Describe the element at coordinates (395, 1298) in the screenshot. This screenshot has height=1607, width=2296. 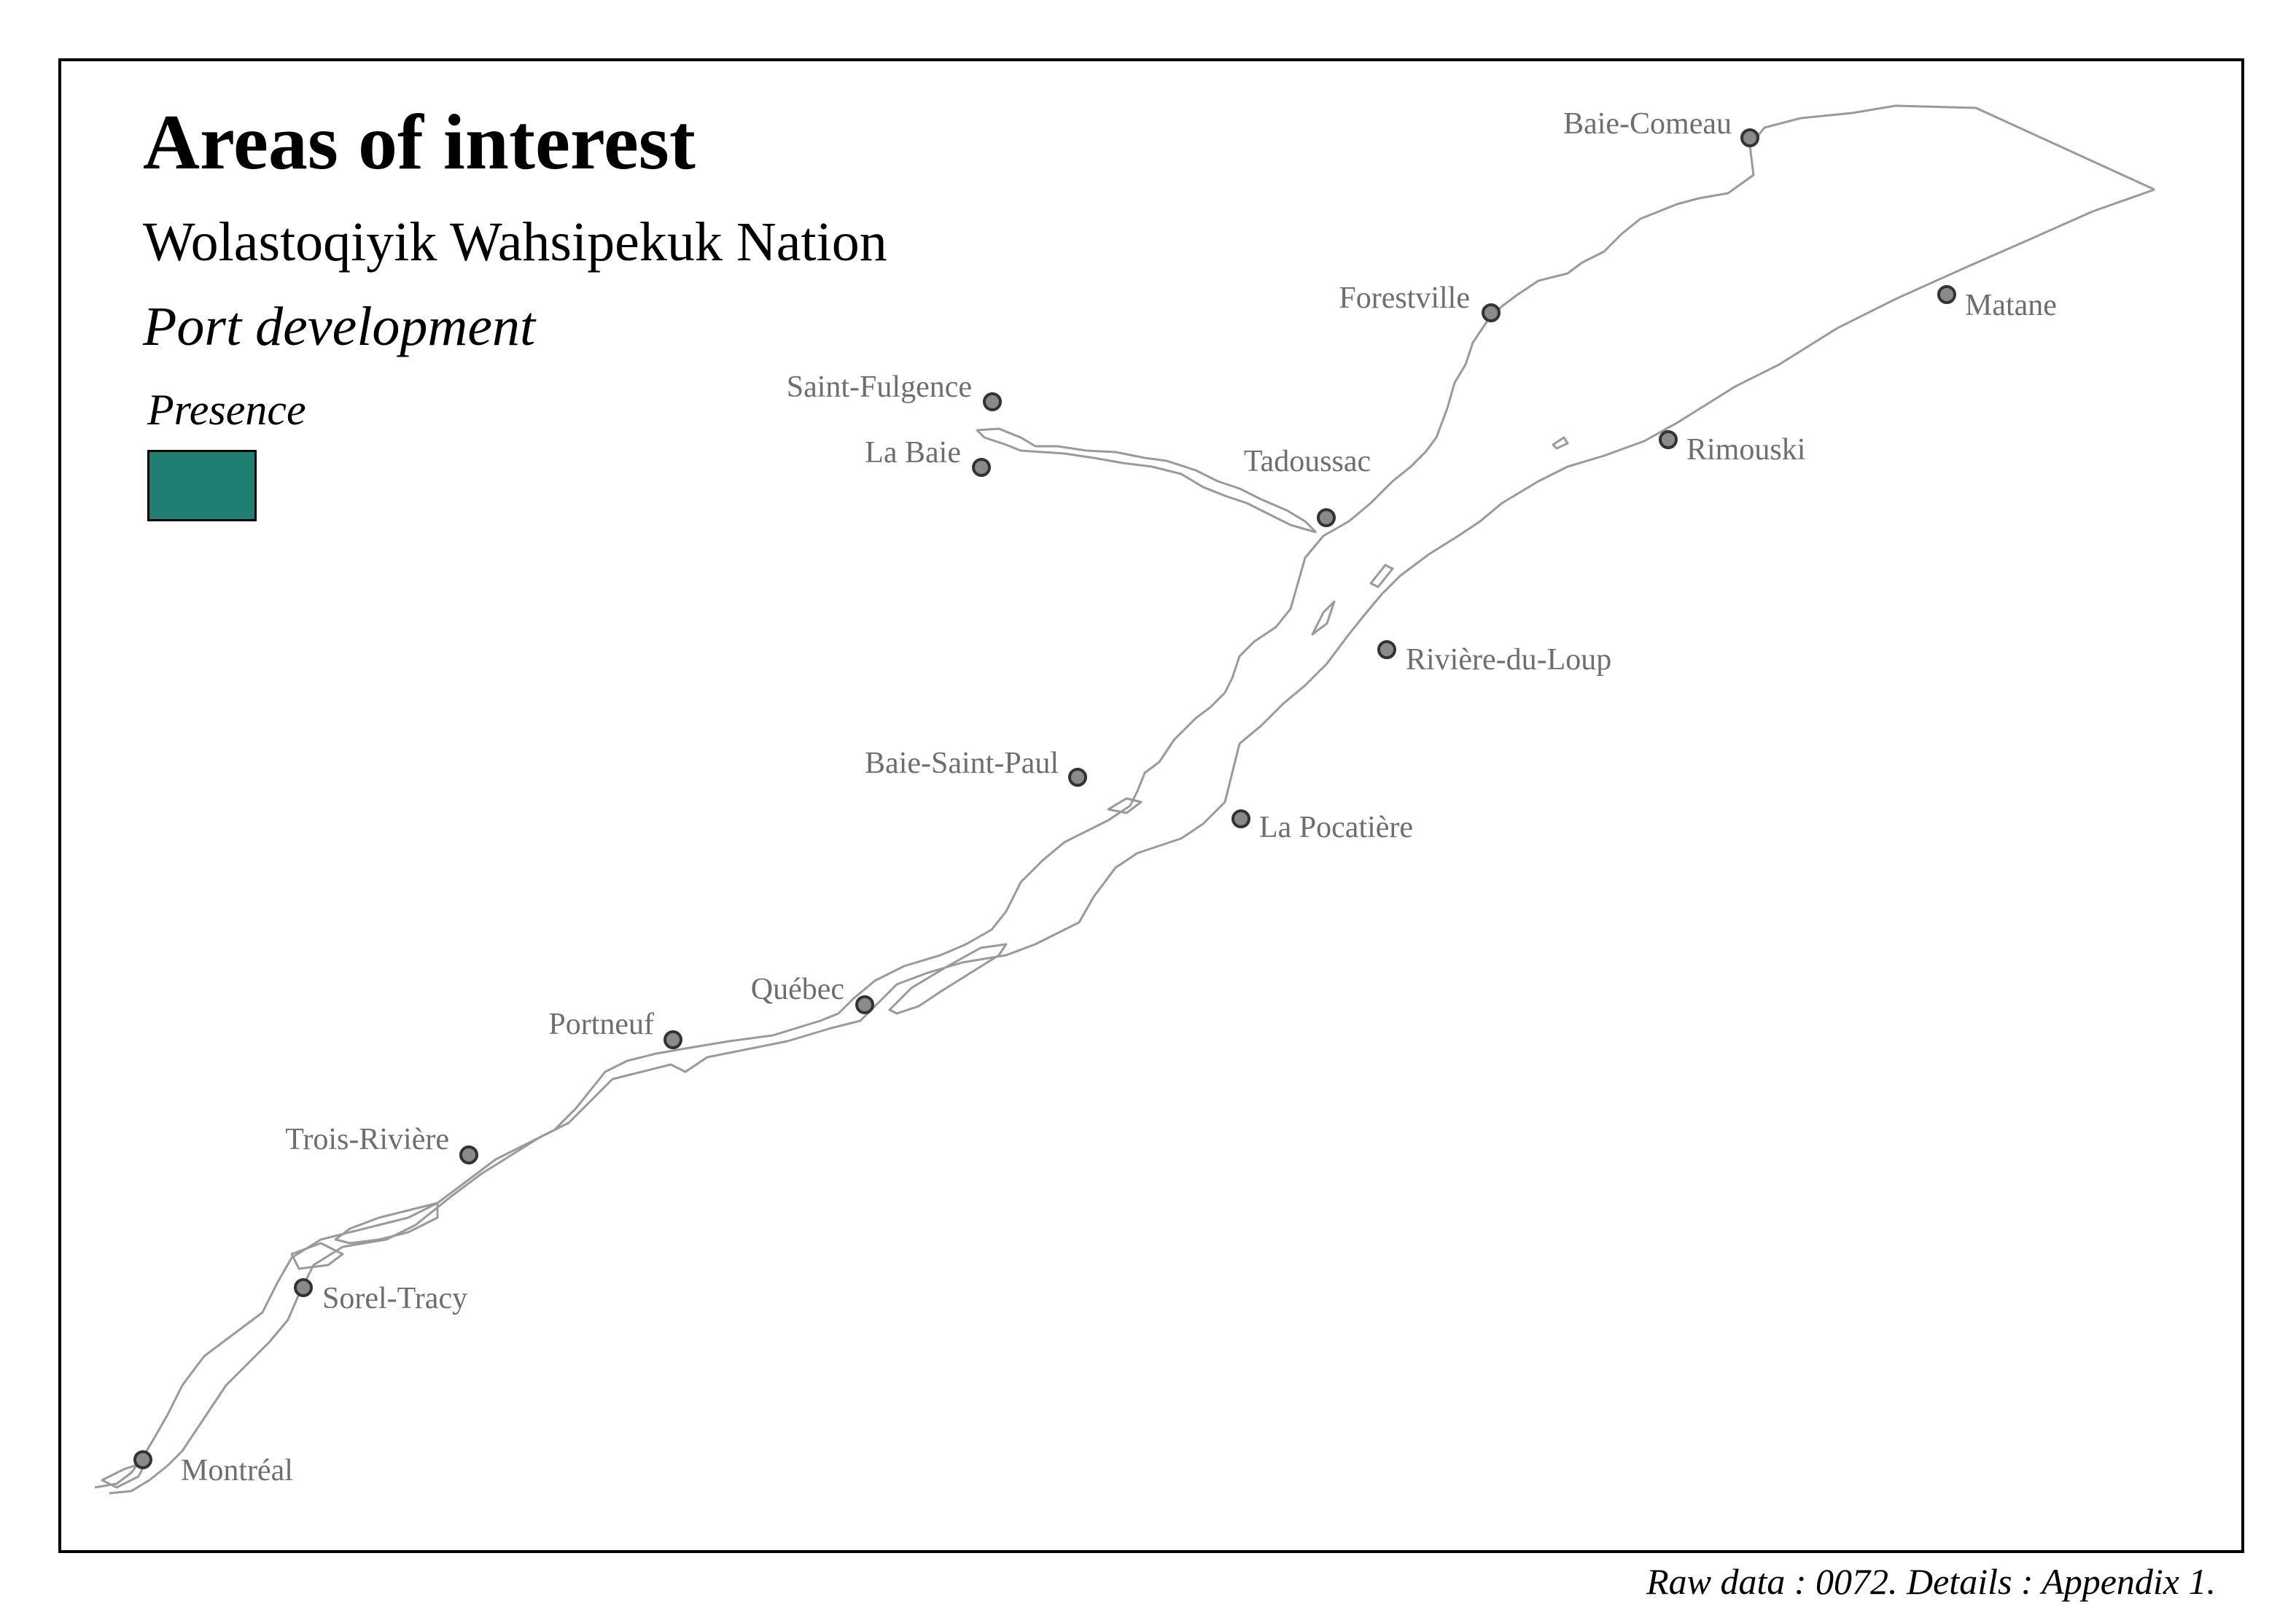
I see `city-label: Sorel-Tracy` at that location.